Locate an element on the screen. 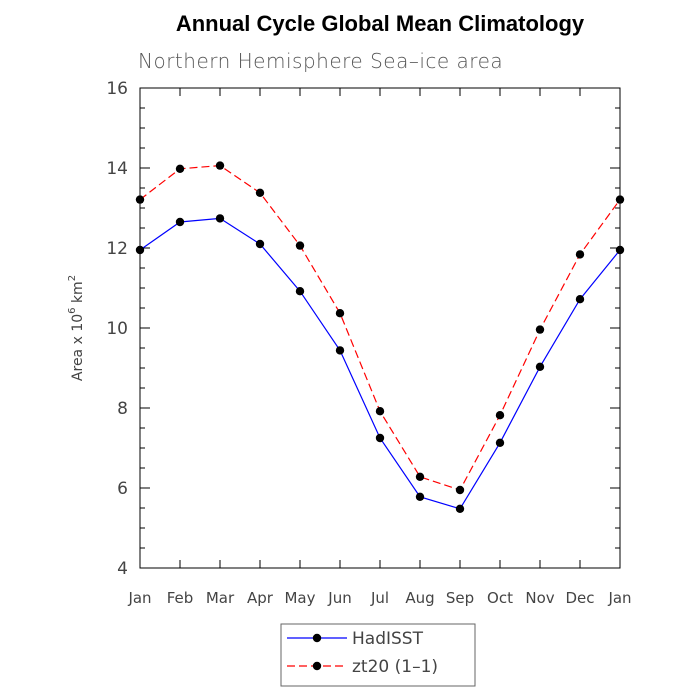 The height and width of the screenshot is (700, 700). x-tick-label: Sep is located at coordinates (460, 598).